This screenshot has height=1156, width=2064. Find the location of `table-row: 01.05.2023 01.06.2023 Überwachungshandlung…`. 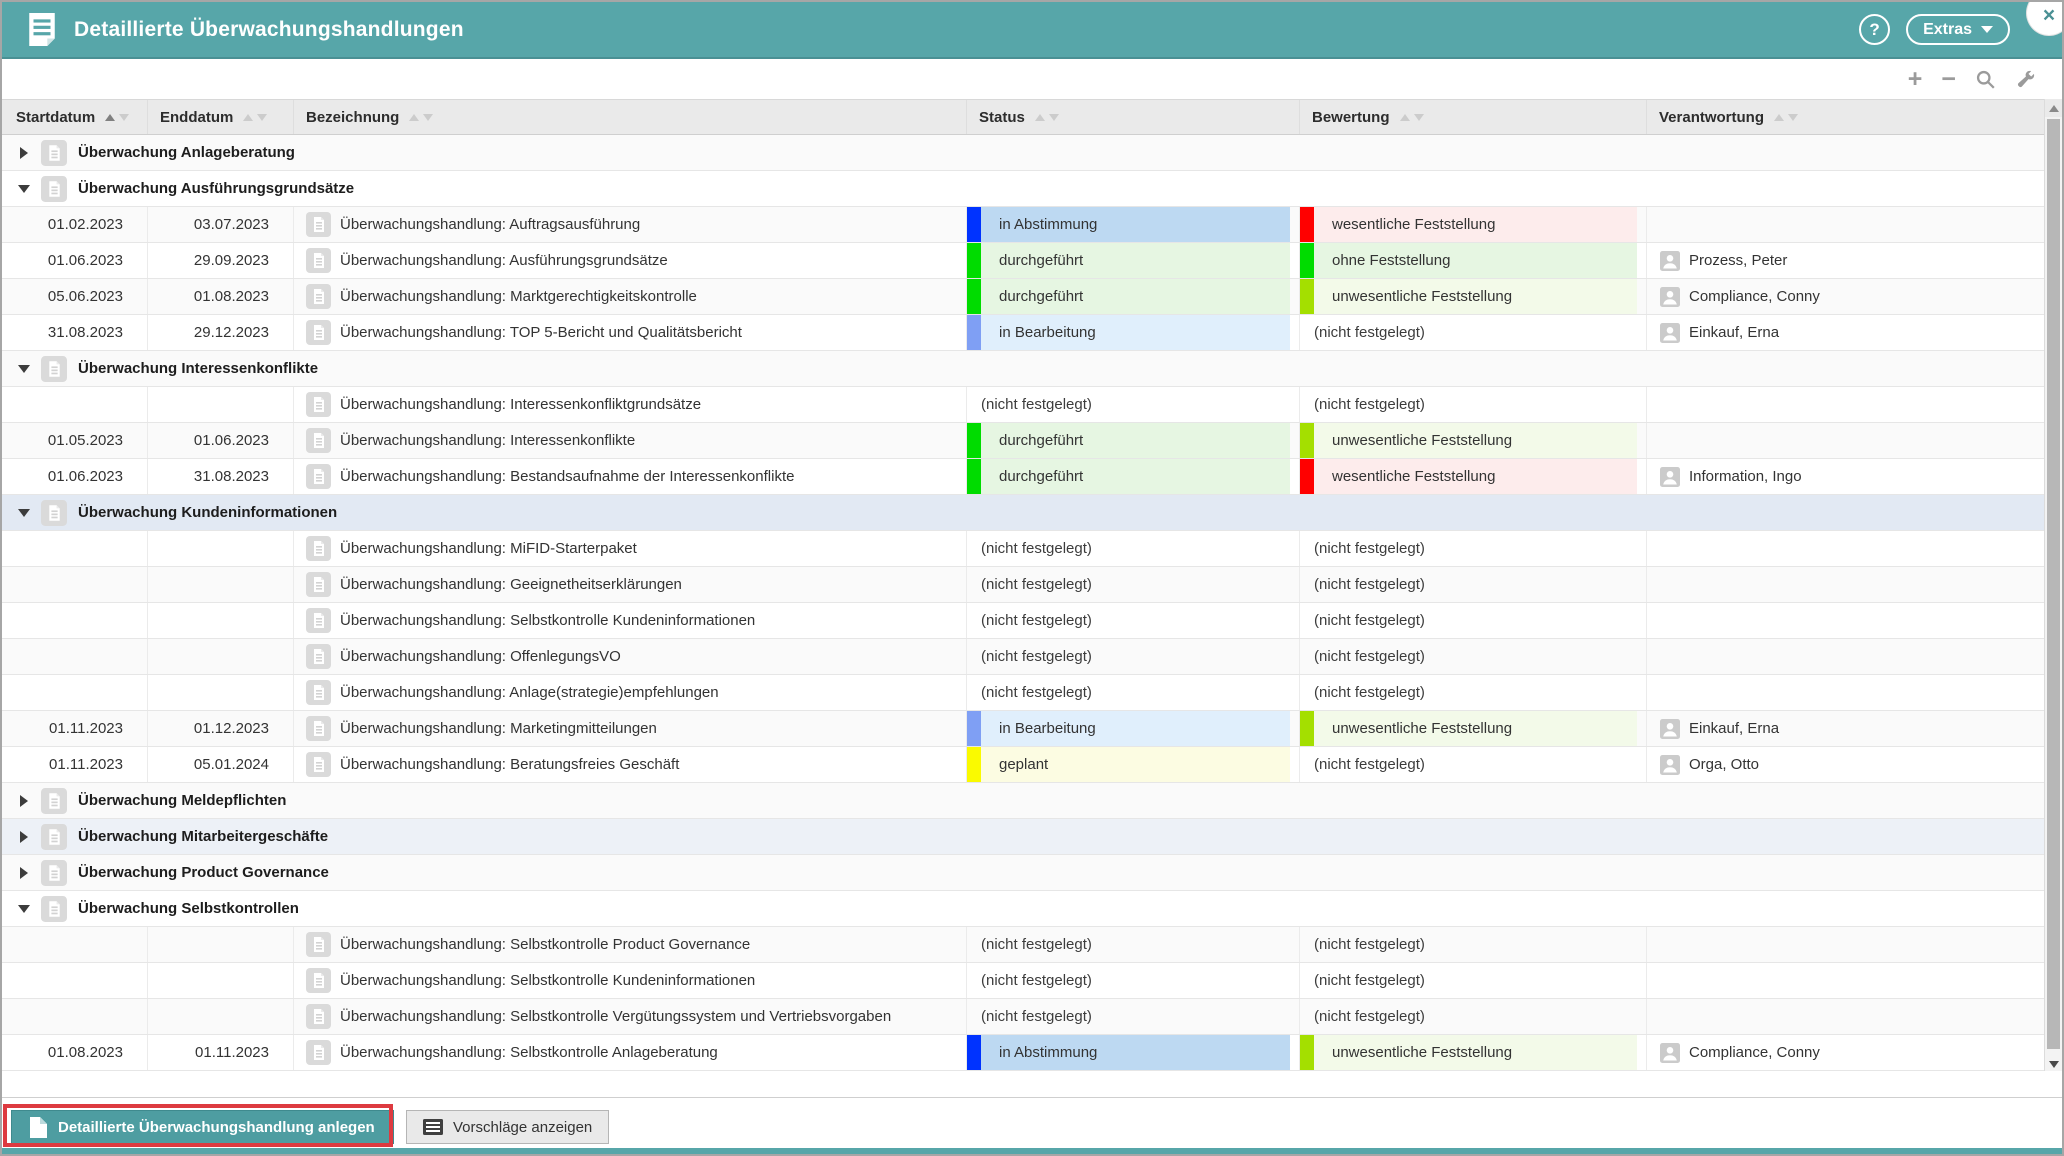

table-row: 01.05.2023 01.06.2023 Überwachungshandlung… is located at coordinates (1023, 441).